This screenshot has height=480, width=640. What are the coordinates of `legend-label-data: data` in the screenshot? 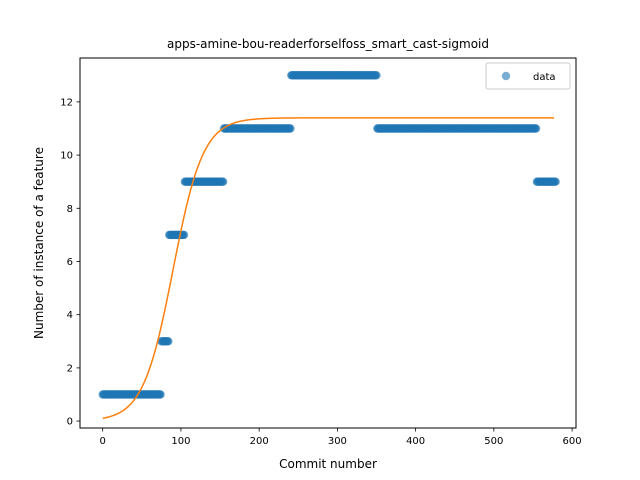 It's located at (544, 77).